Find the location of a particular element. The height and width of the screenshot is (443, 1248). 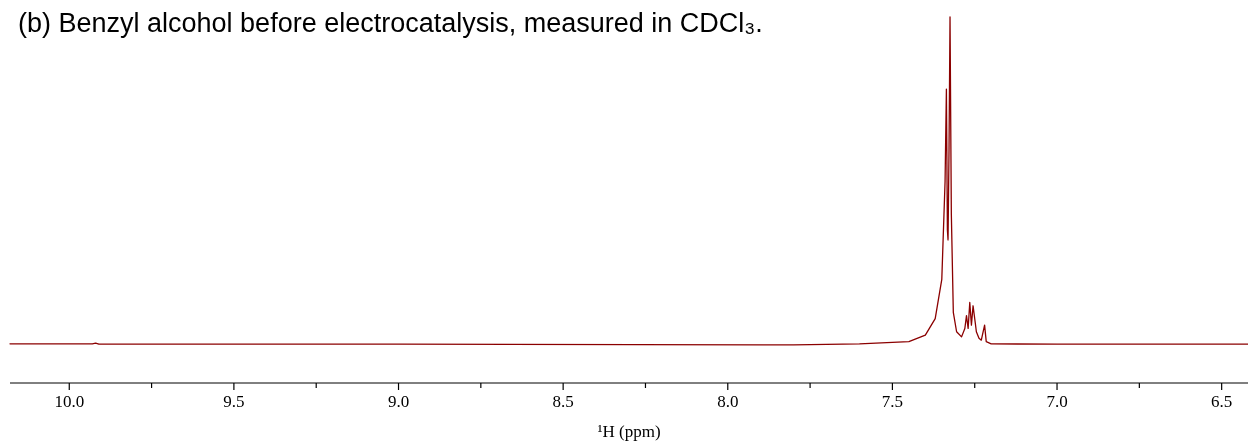

chart-title: (b) Benzyl alcohol before electrocatalysis, measured in CDCl₃. is located at coordinates (390, 23).